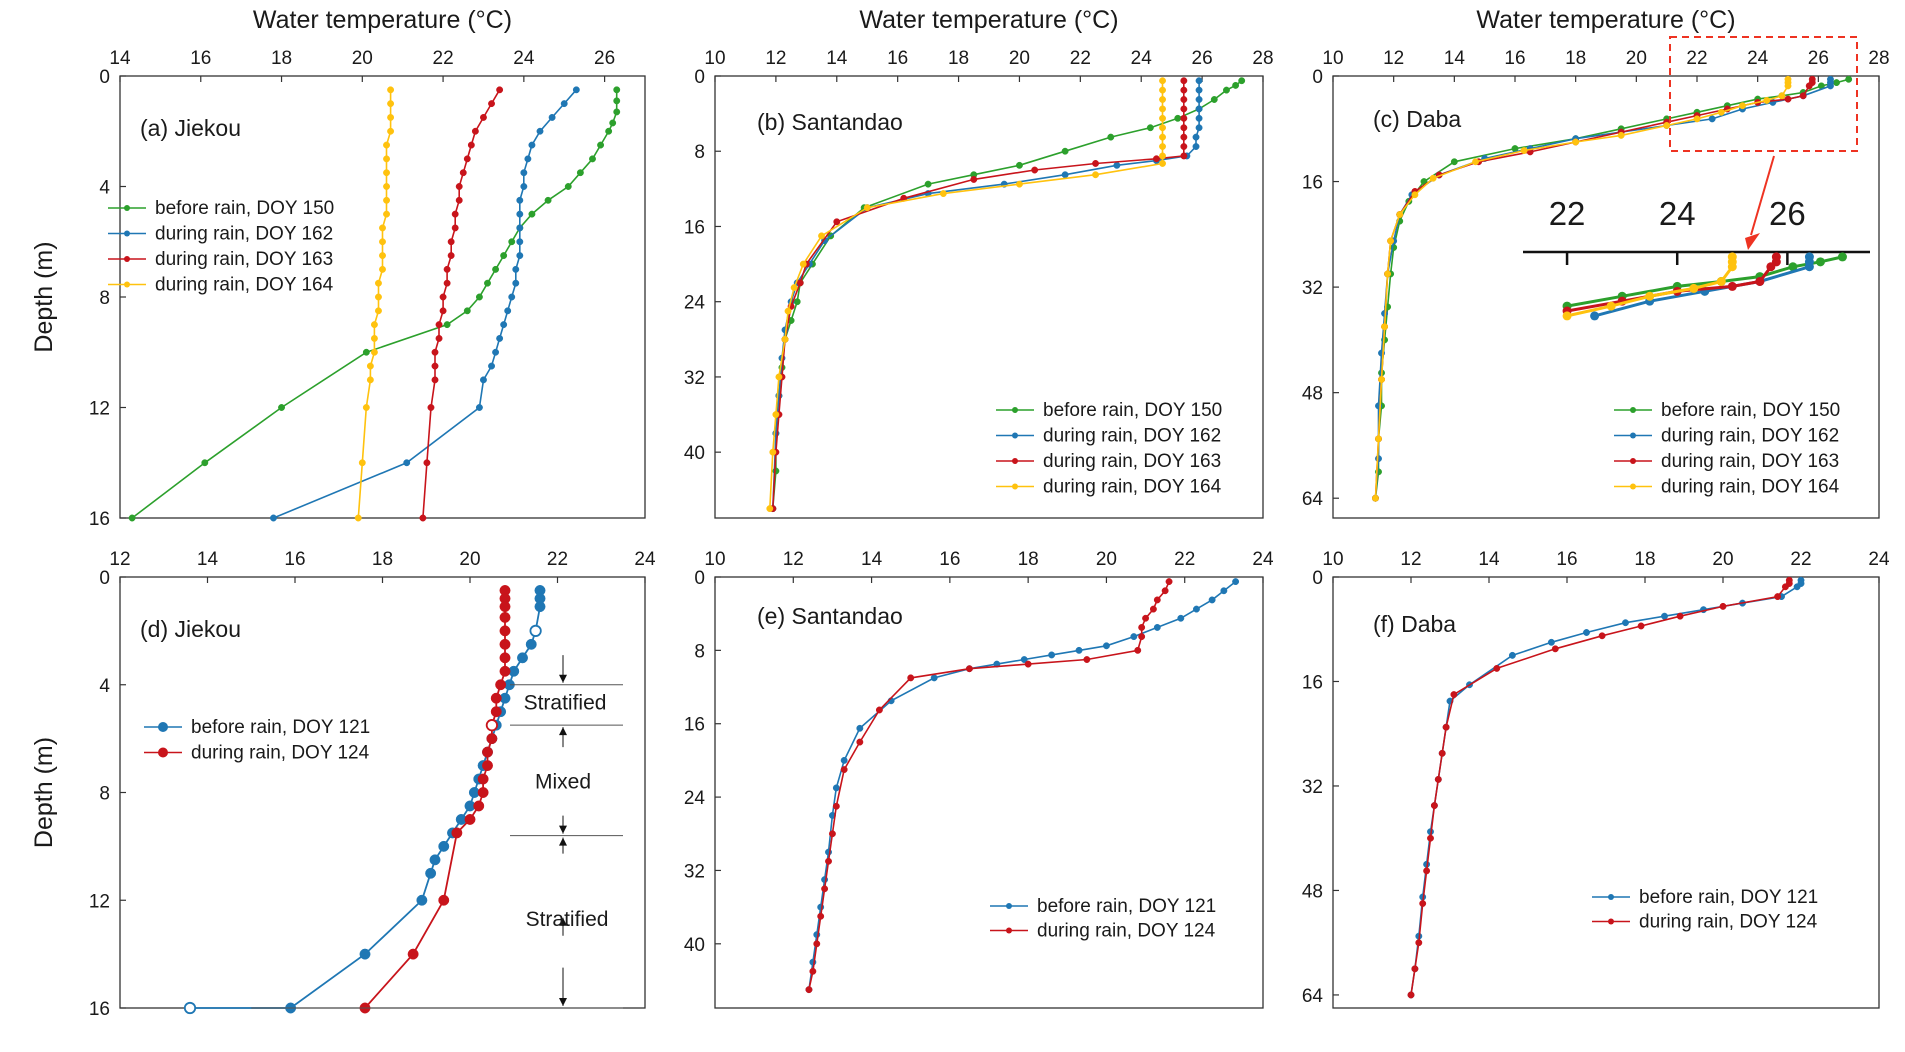  Describe the element at coordinates (1750, 487) in the screenshot. I see `legend-label: during rain, DOY 164` at that location.